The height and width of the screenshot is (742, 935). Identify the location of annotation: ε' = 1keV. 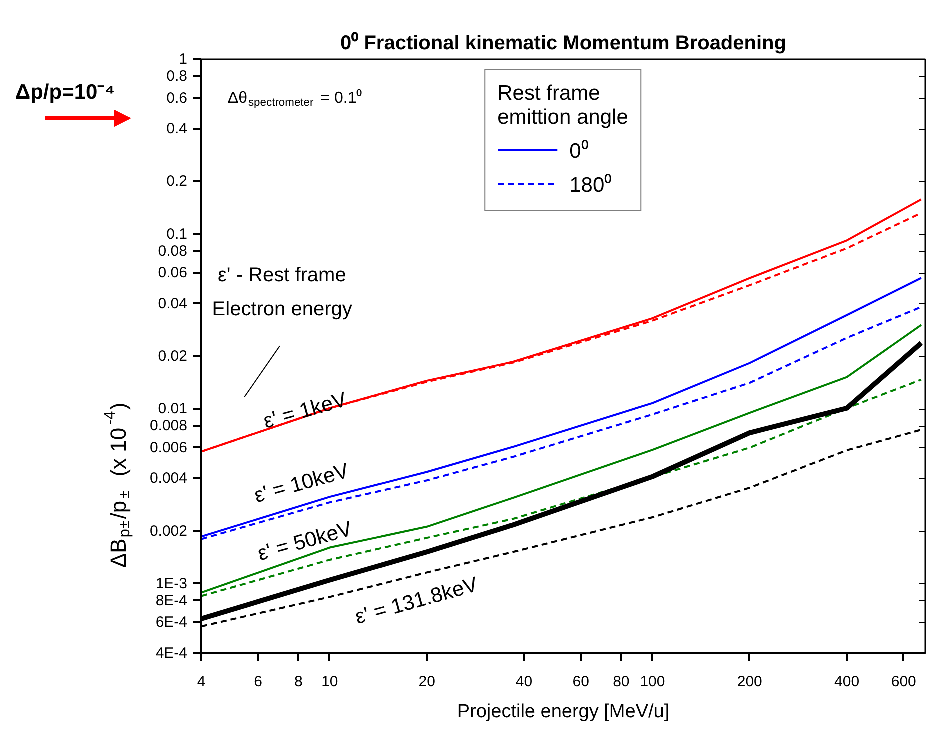
(305, 411).